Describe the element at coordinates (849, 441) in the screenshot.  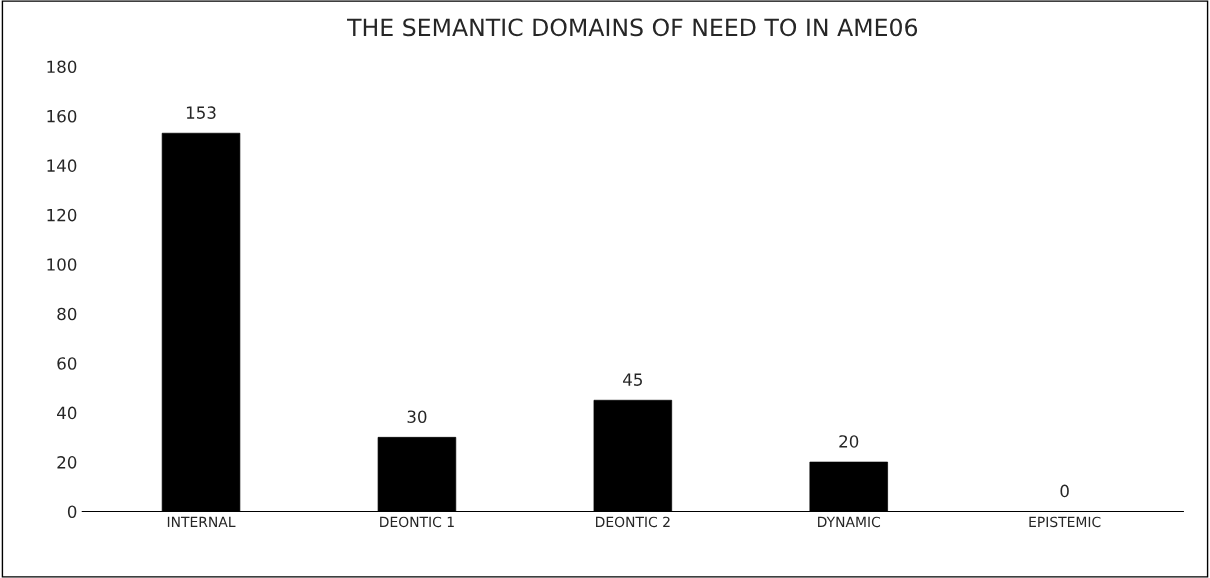
I see `data-label: 20` at that location.